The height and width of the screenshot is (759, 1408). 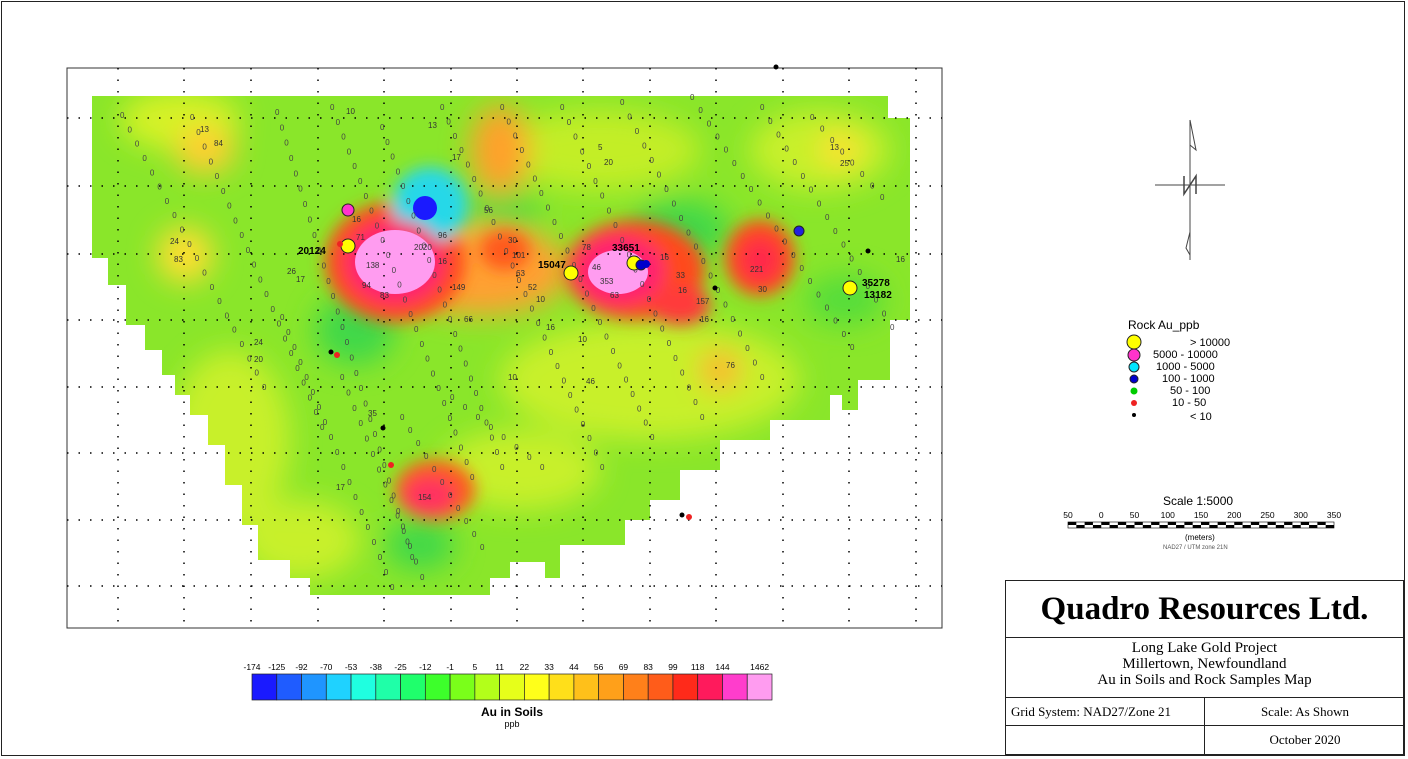 What do you see at coordinates (525, 667) in the screenshot?
I see `color-bar-tick: 22` at bounding box center [525, 667].